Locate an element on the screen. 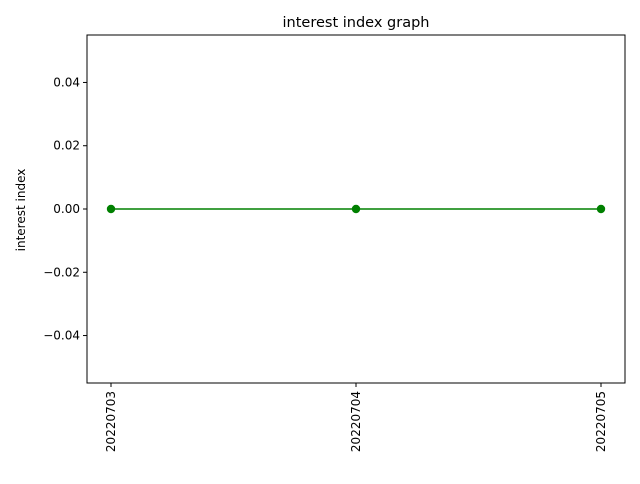 The width and height of the screenshot is (640, 484). y-tick-label: −0.04 is located at coordinates (61, 336).